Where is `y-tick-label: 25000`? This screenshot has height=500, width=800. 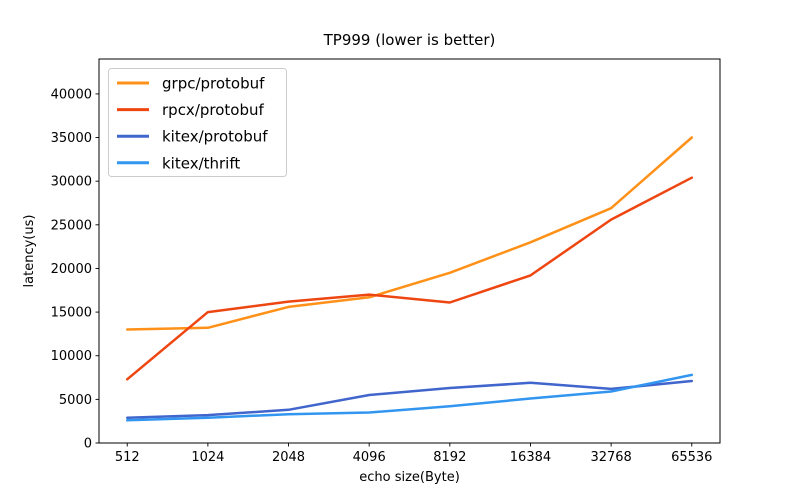
y-tick-label: 25000 is located at coordinates (71, 225).